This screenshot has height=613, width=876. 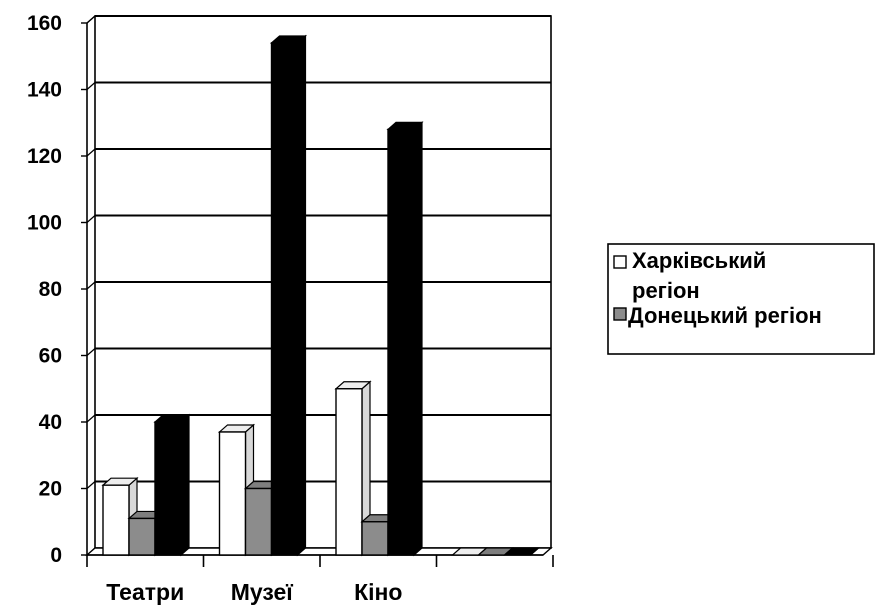 What do you see at coordinates (44, 223) in the screenshot?
I see `y-tick-label: 100` at bounding box center [44, 223].